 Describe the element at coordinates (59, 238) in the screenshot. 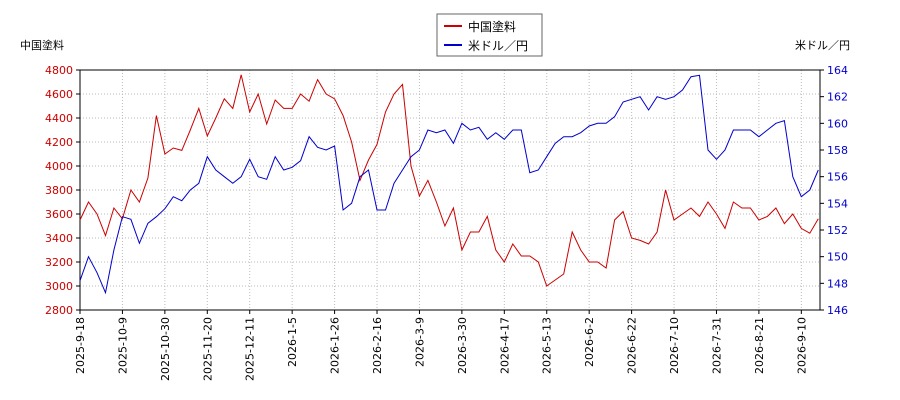

I see `y-tick-label: 3400` at that location.